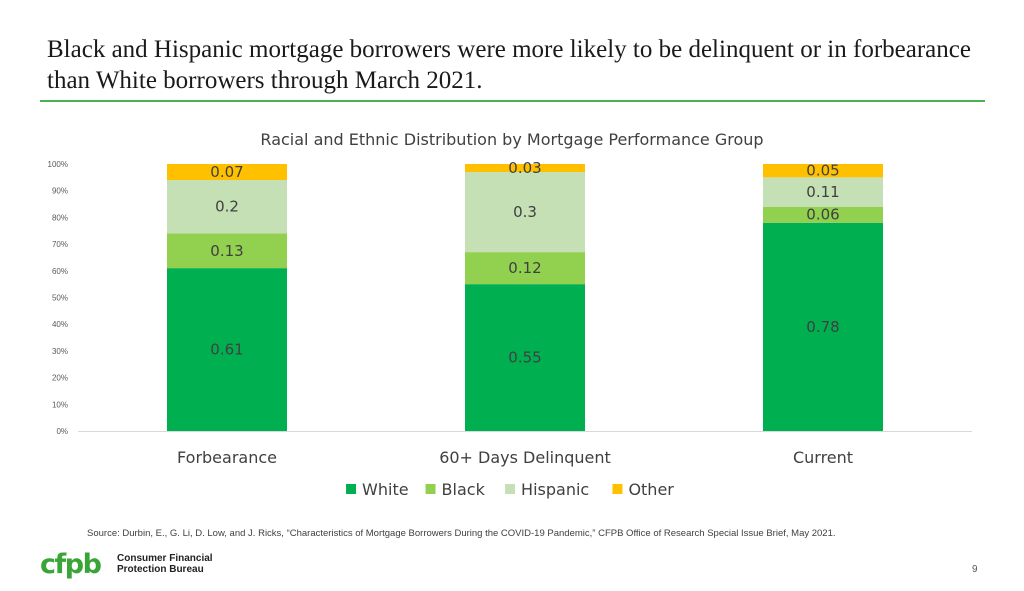 Image resolution: width=1024 pixels, height=591 pixels. I want to click on legend-label-white: White, so click(385, 489).